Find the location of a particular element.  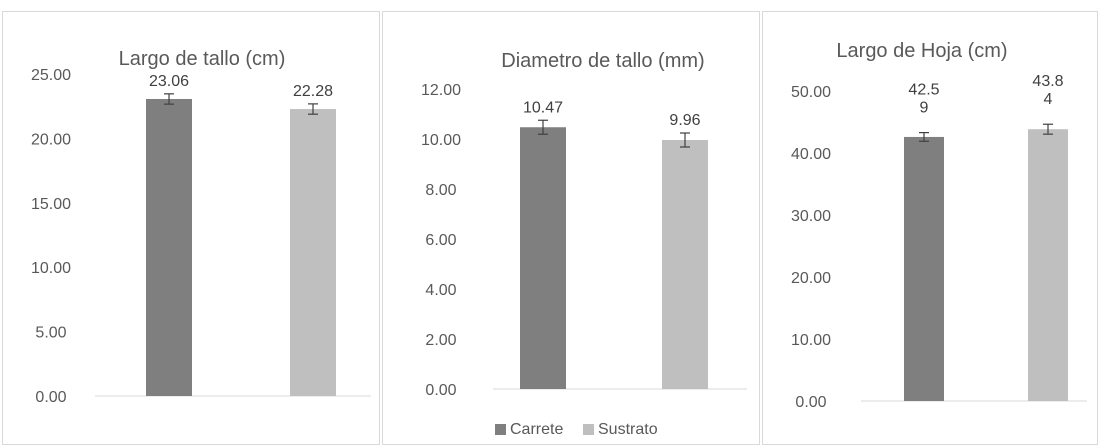

chart-title: Largo de Hoja (cm) is located at coordinates (921, 51).